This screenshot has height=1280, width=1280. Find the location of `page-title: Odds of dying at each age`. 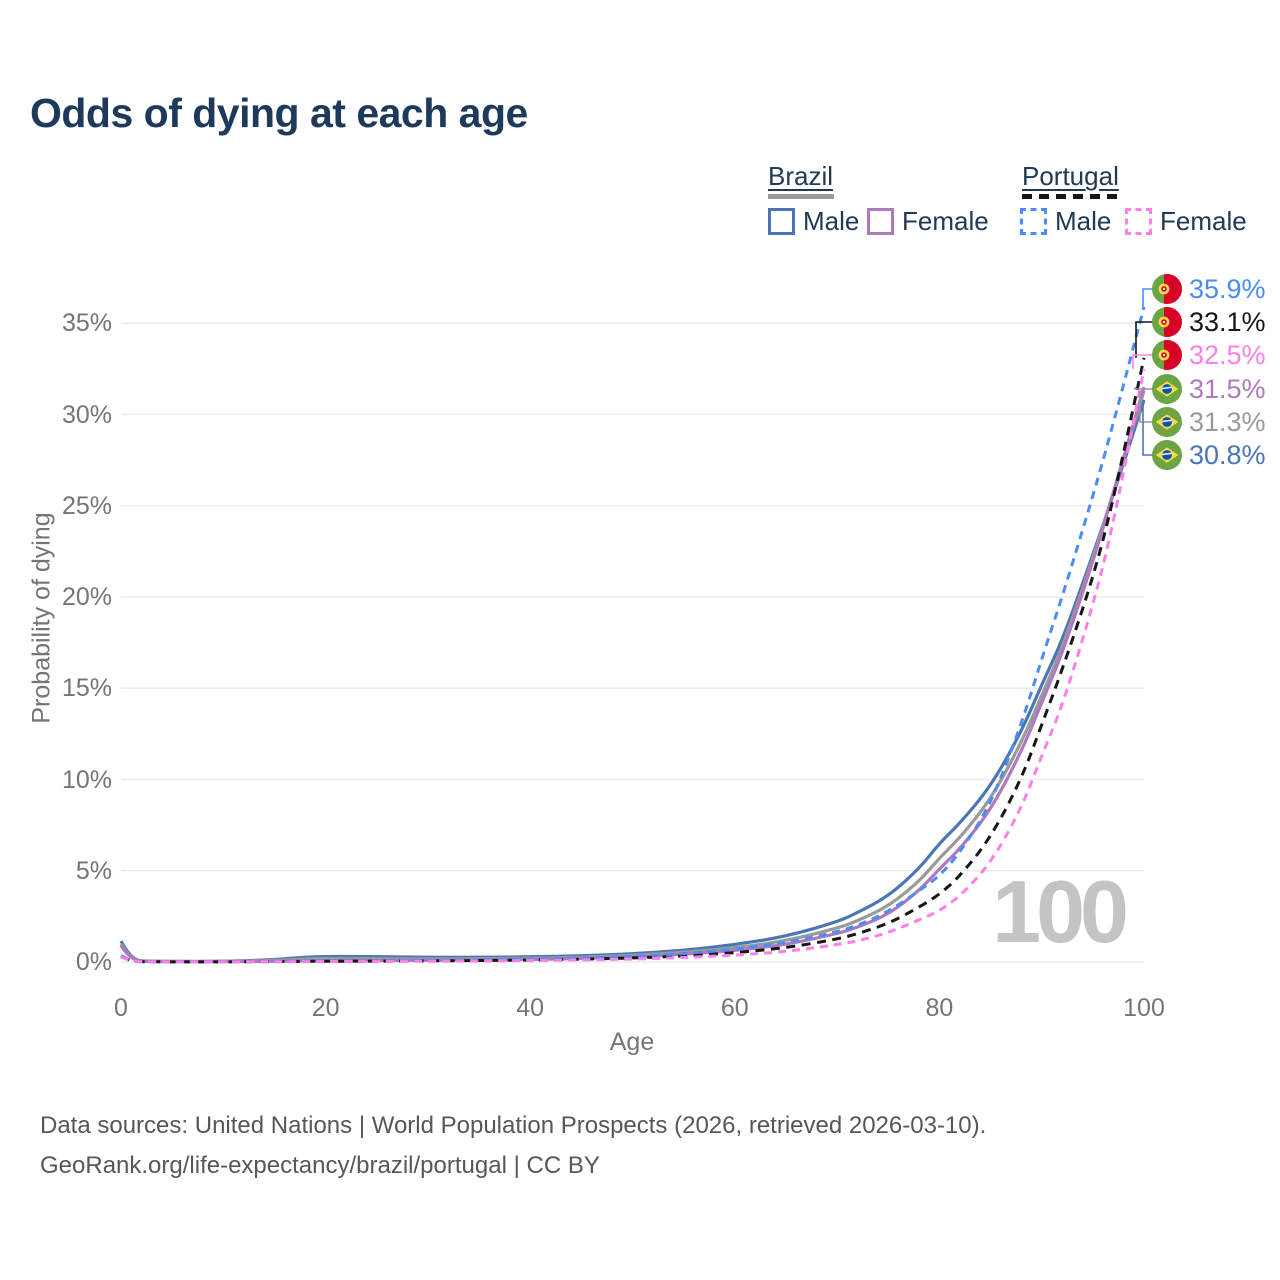

page-title: Odds of dying at each age is located at coordinates (279, 113).